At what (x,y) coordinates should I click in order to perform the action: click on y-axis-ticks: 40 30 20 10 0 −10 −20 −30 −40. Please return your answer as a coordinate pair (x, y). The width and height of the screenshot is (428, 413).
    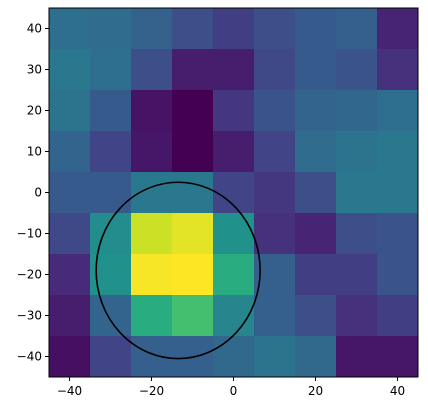
    Looking at the image, I should click on (33, 193).